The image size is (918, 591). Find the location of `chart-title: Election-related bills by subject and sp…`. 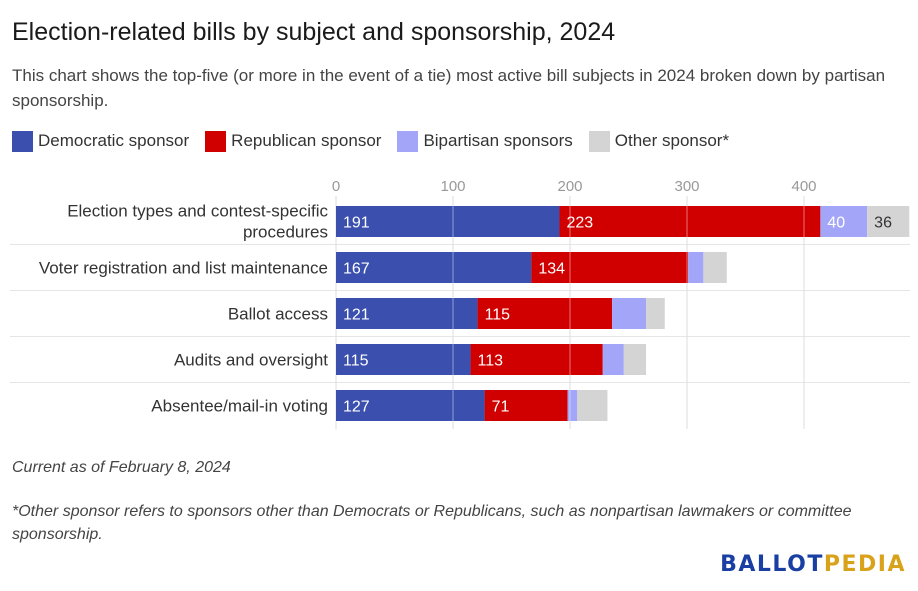

chart-title: Election-related bills by subject and sp… is located at coordinates (314, 32).